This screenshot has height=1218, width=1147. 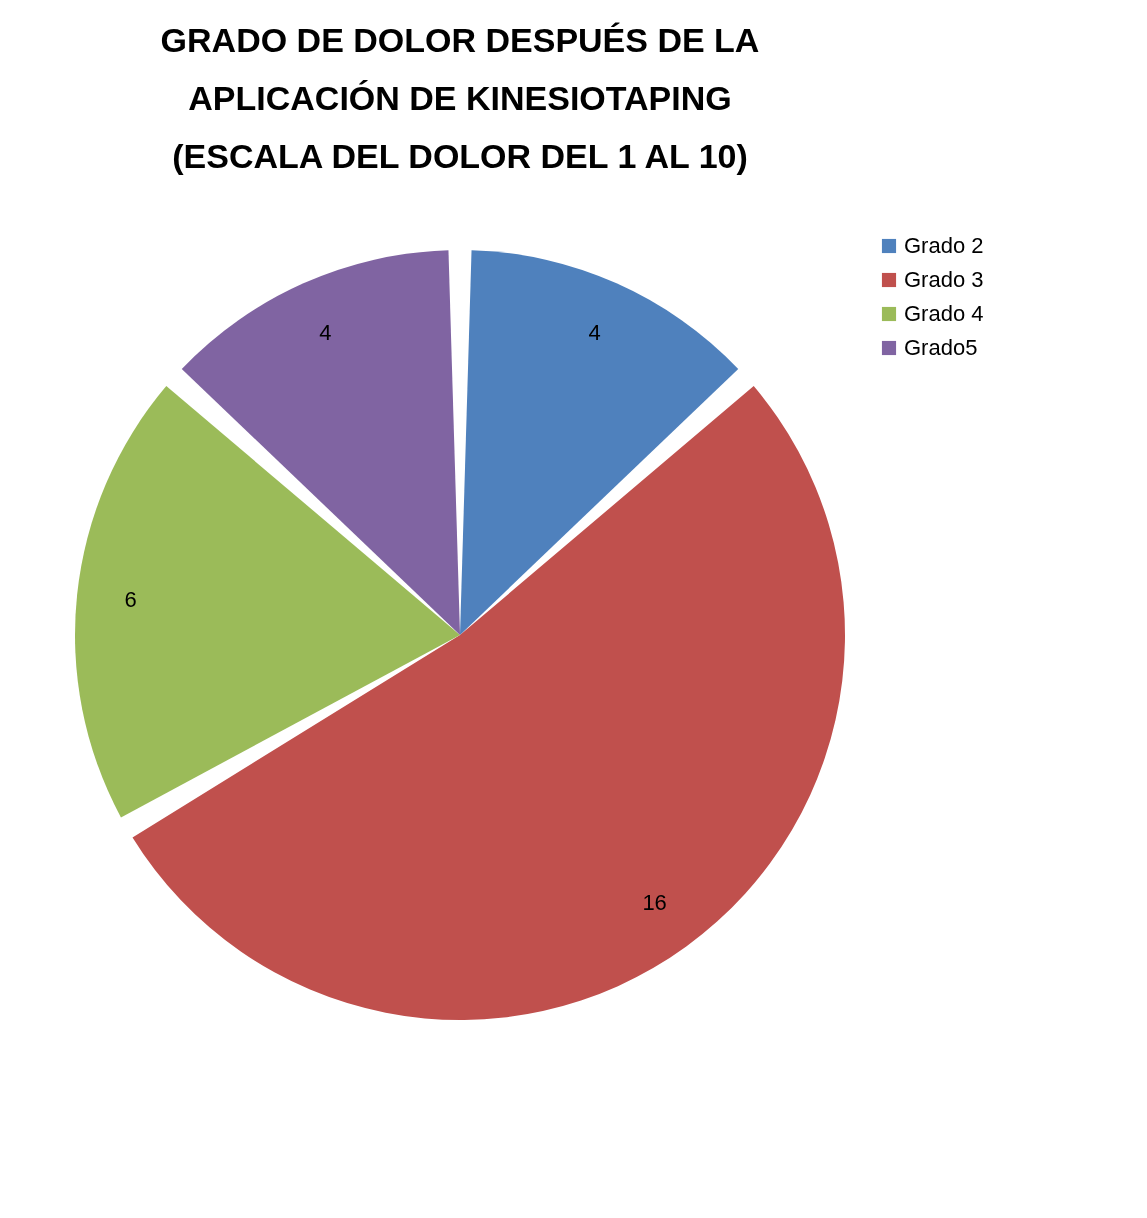 What do you see at coordinates (654, 902) in the screenshot?
I see `data-label: 16` at bounding box center [654, 902].